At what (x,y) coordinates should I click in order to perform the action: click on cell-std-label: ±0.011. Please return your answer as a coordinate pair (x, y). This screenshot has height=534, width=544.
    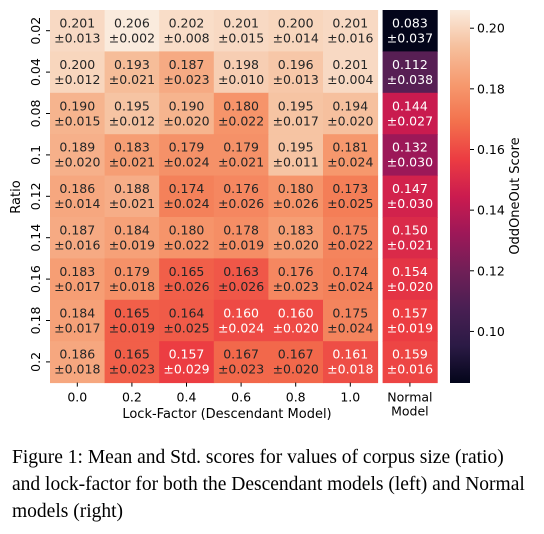
    Looking at the image, I should click on (296, 162).